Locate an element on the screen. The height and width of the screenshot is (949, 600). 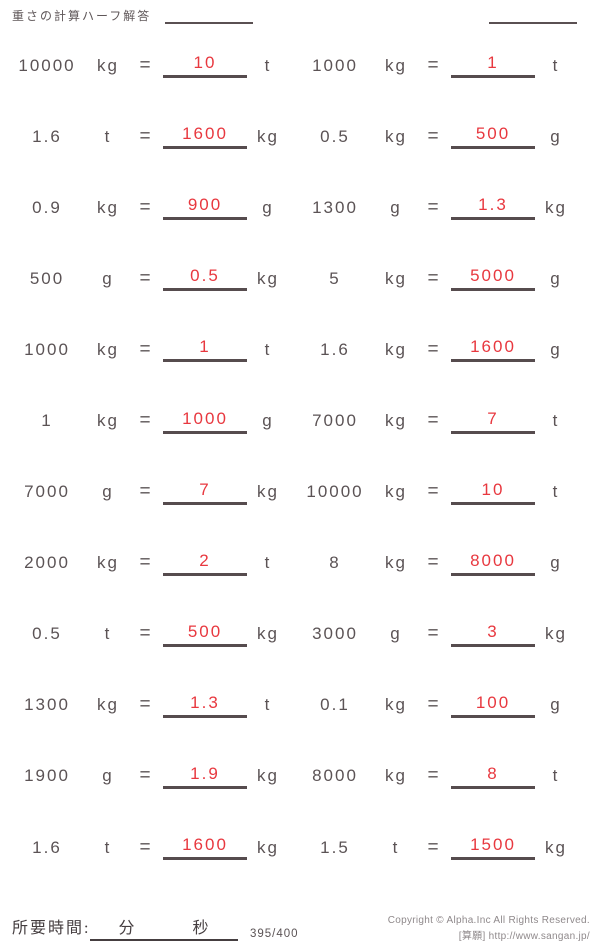
answer-field: 1600 is located at coordinates (205, 137).